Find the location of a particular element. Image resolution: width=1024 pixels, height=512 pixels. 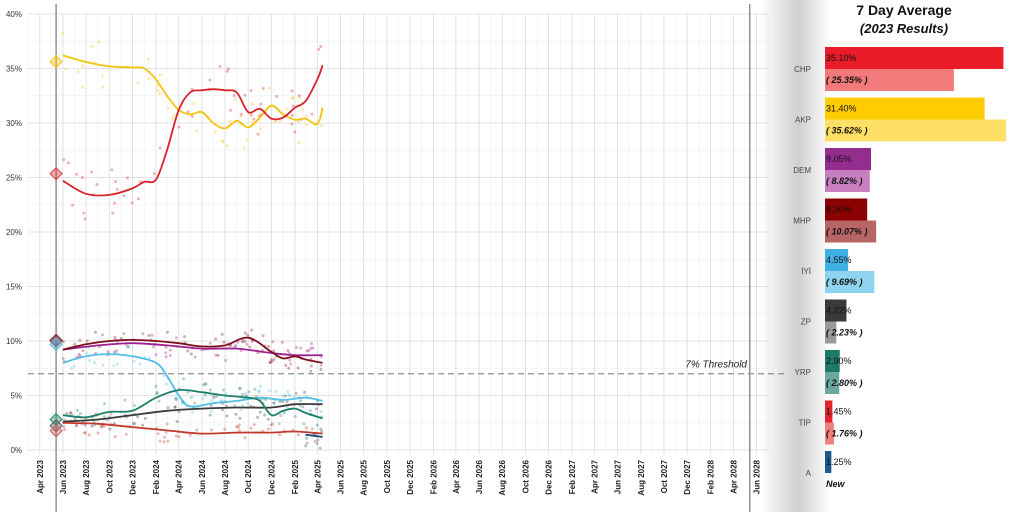

avg-bar-zp is located at coordinates (836, 310).